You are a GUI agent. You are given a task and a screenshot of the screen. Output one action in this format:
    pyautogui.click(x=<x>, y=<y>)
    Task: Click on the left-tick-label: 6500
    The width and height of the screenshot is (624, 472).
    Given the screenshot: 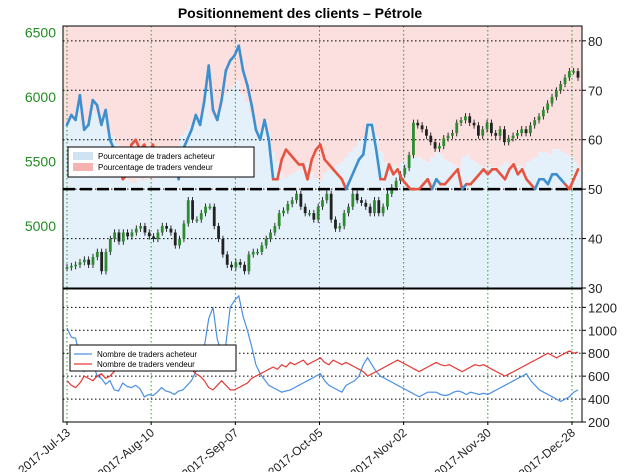 What is the action you would take?
    pyautogui.click(x=40, y=32)
    